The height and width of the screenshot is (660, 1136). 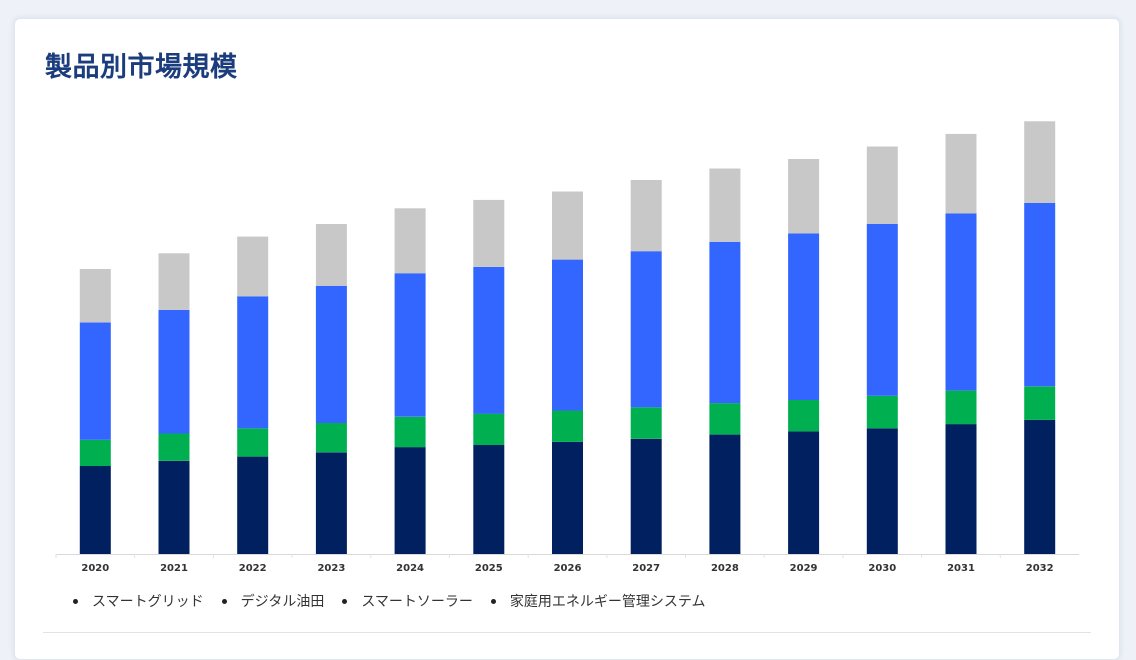 I want to click on x-tick-label: 2029, so click(x=804, y=568).